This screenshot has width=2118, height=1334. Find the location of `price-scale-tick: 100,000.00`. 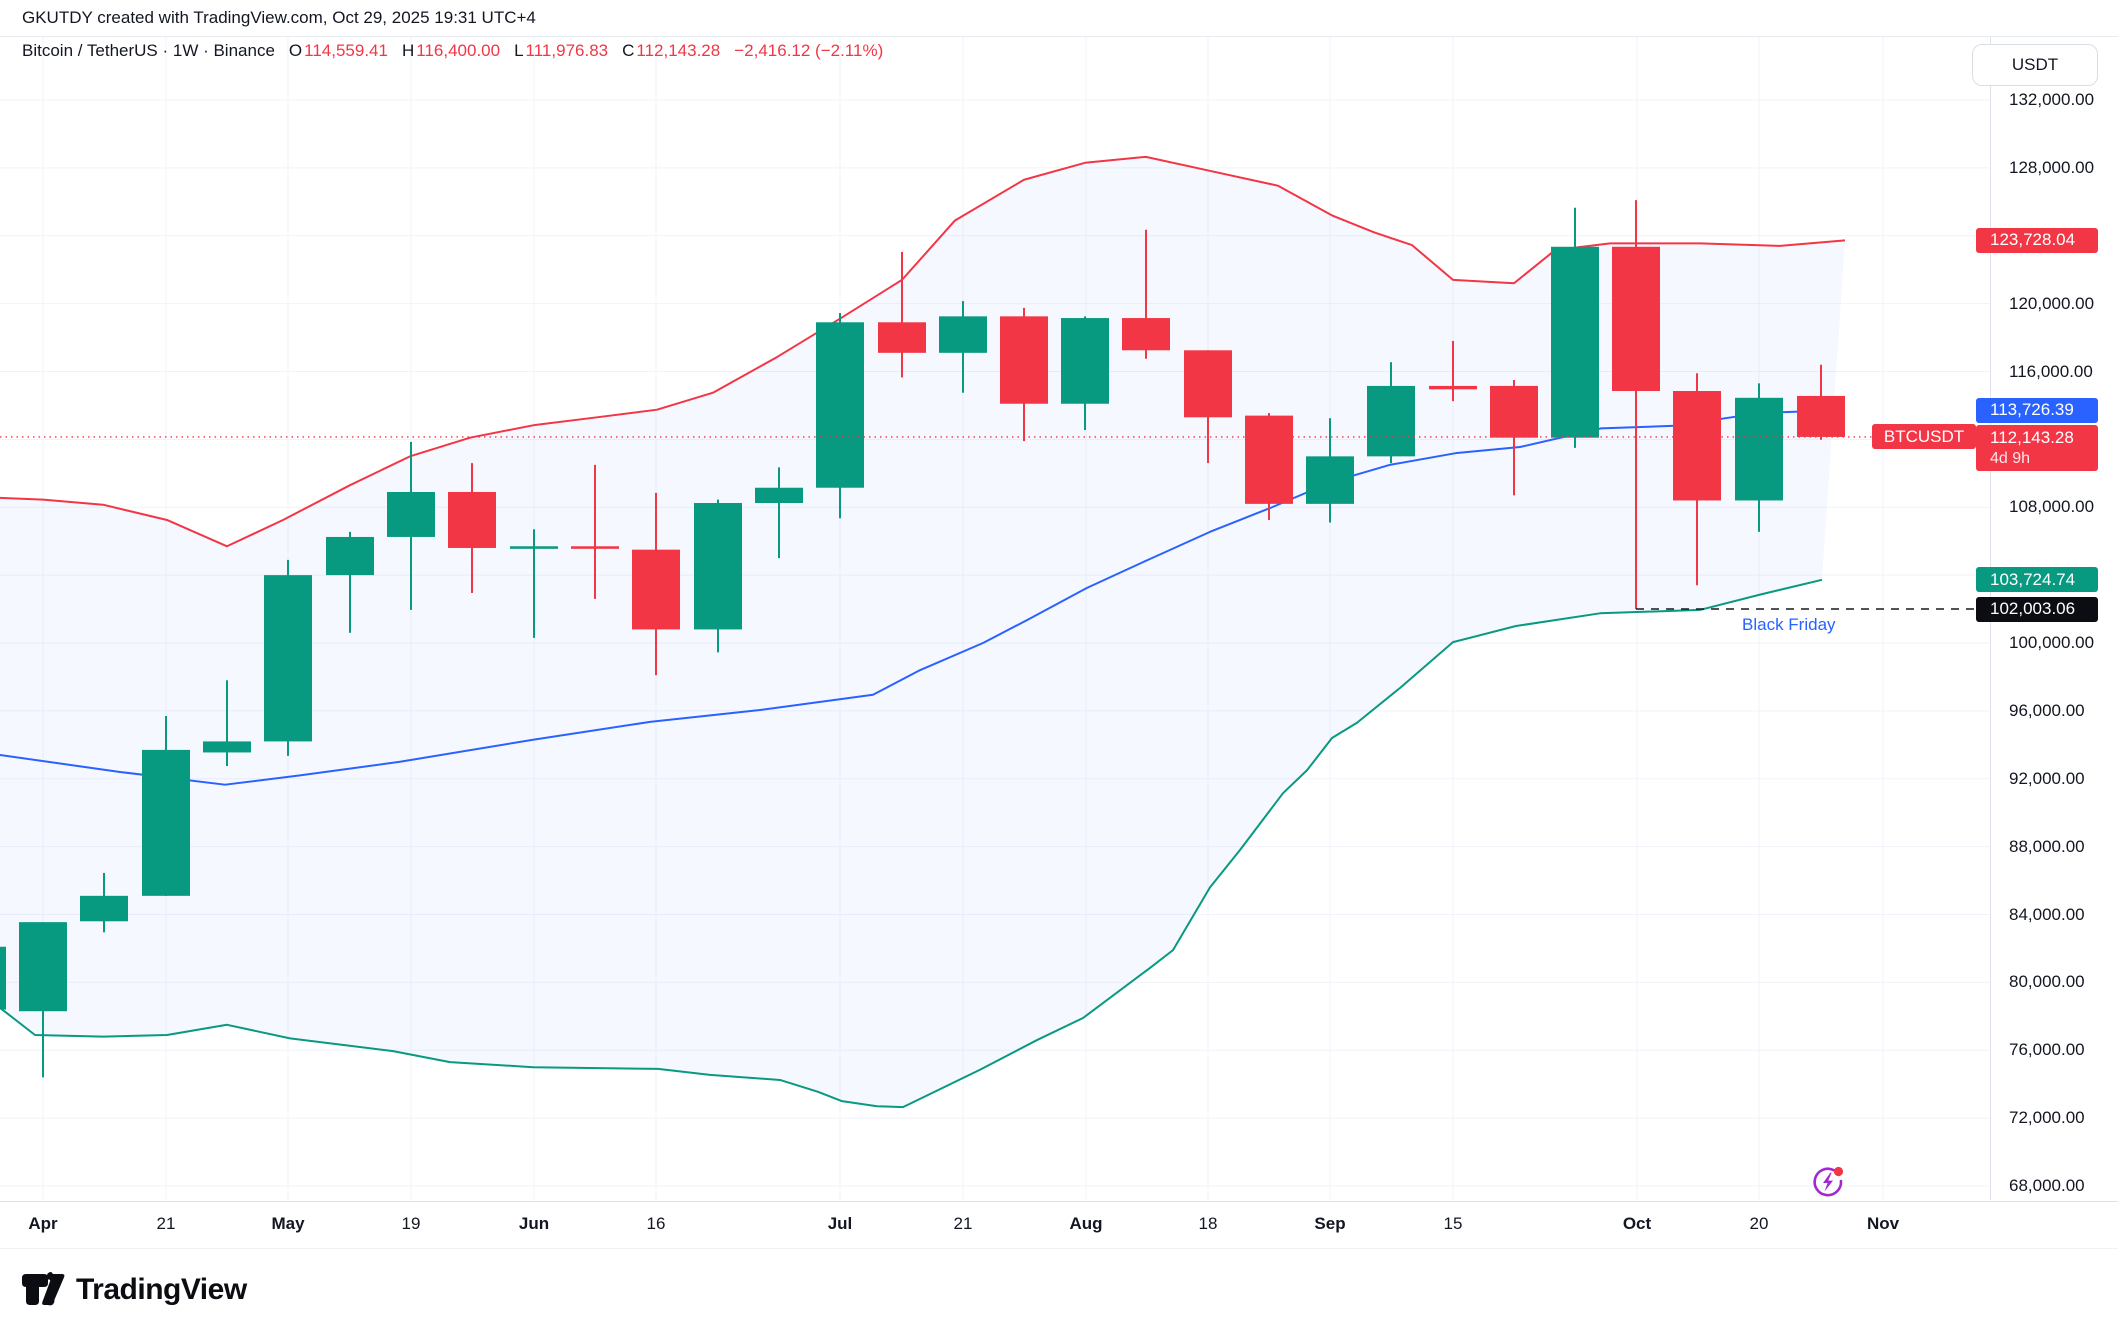

price-scale-tick: 100,000.00 is located at coordinates (2052, 642).